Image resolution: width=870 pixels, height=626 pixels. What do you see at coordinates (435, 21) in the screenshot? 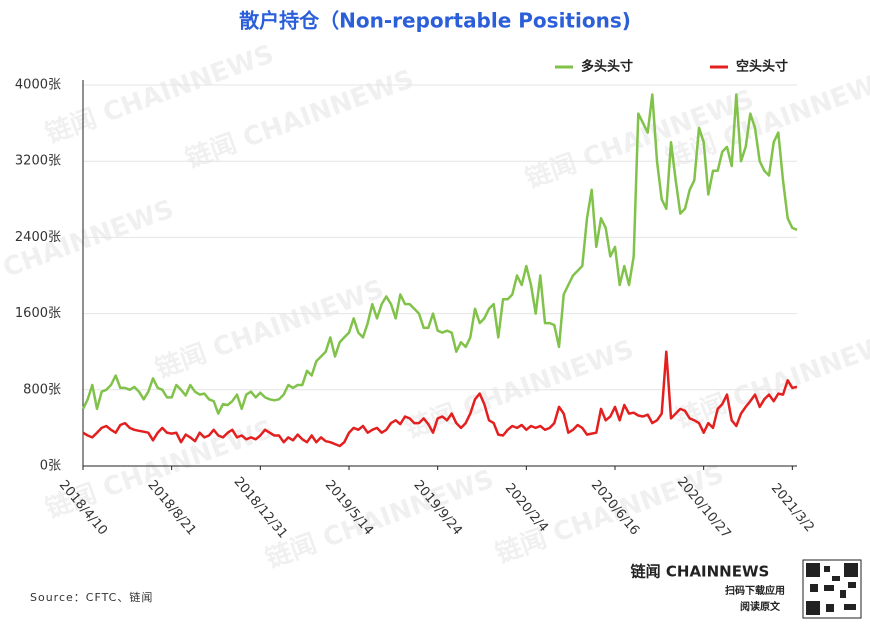
I see `chart-title: 散户持仓（Non-reportable Positions)` at bounding box center [435, 21].